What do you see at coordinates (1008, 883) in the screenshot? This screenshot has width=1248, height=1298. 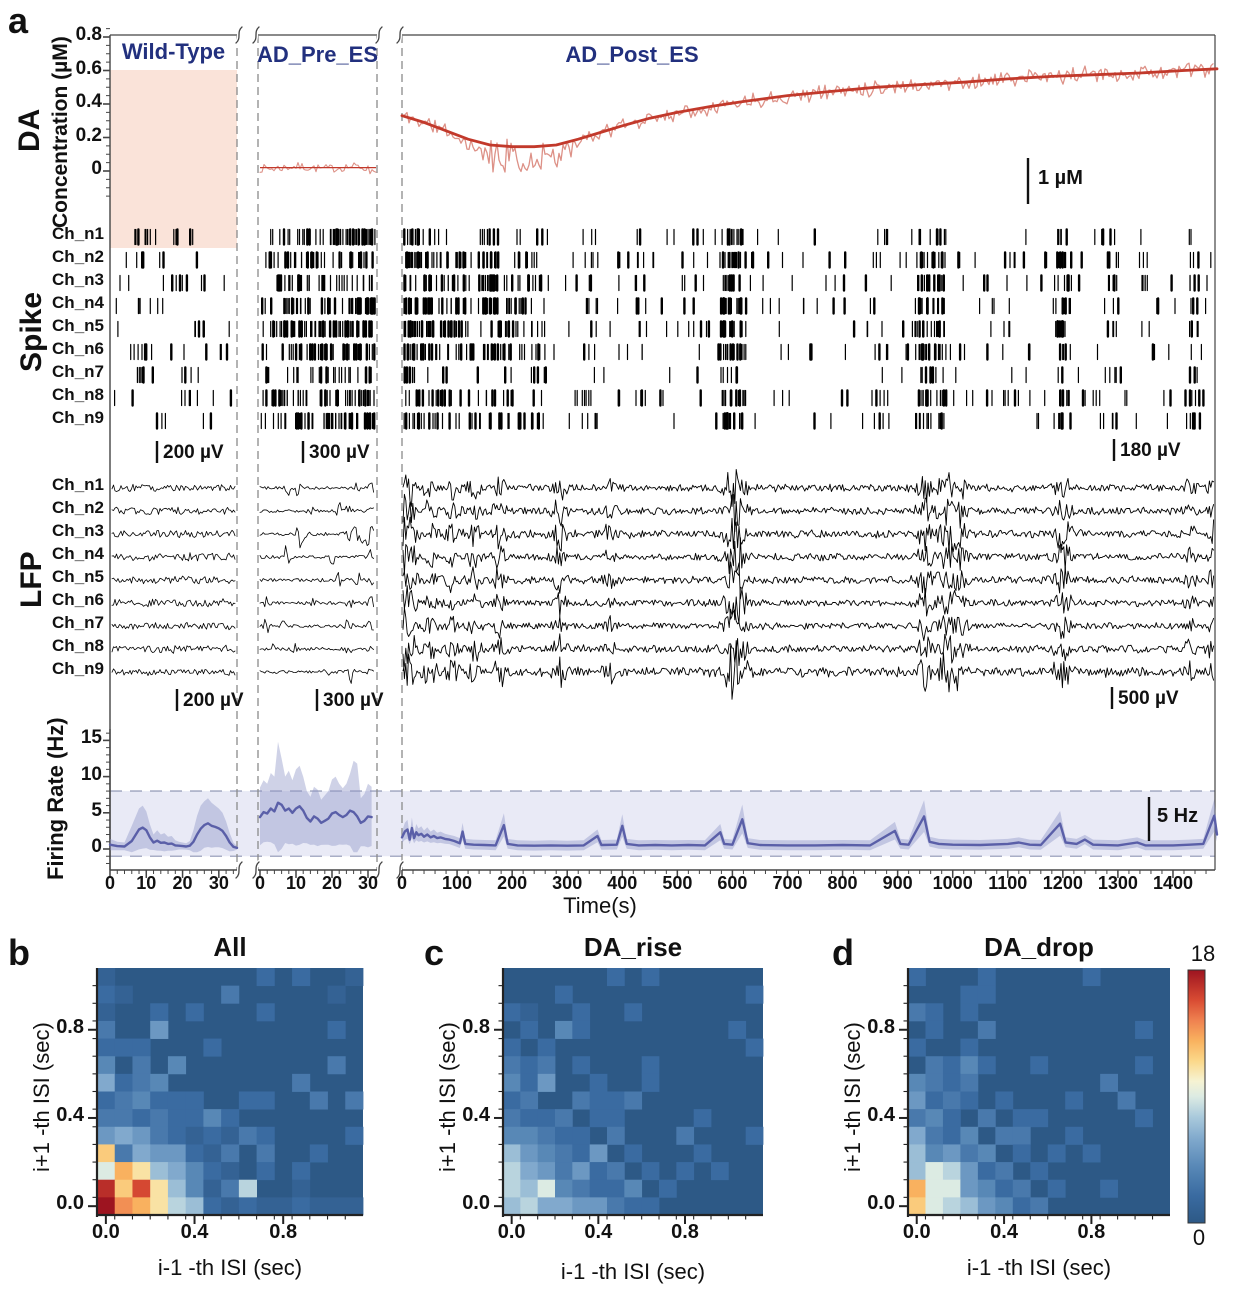 I see `time-xtick-label: 1100` at bounding box center [1008, 883].